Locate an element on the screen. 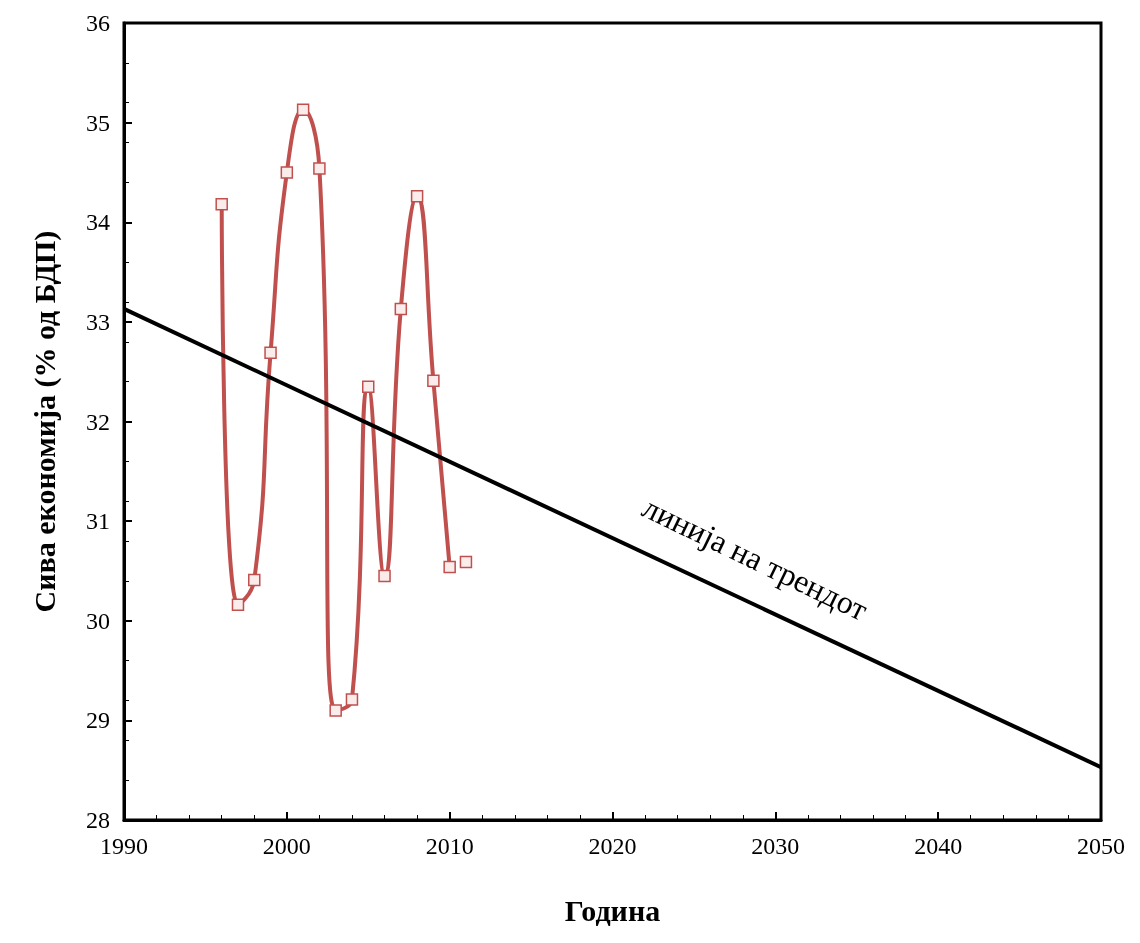 This screenshot has height=943, width=1140. y-tick-label: 30 is located at coordinates (98, 620).